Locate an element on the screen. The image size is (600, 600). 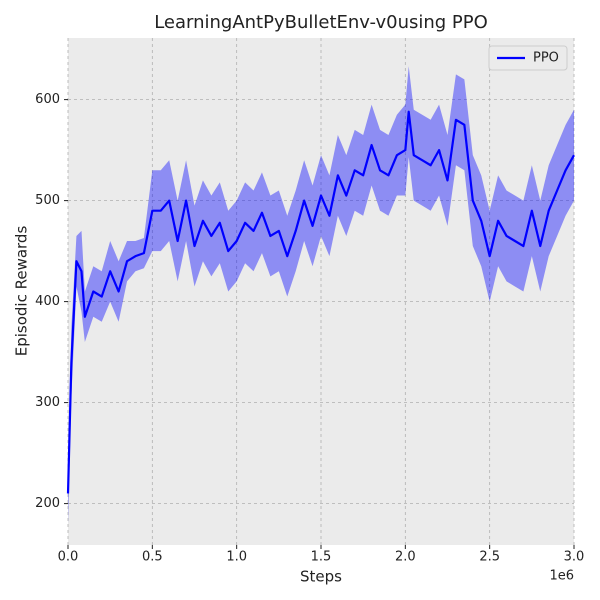
legend-box is located at coordinates (528, 58).